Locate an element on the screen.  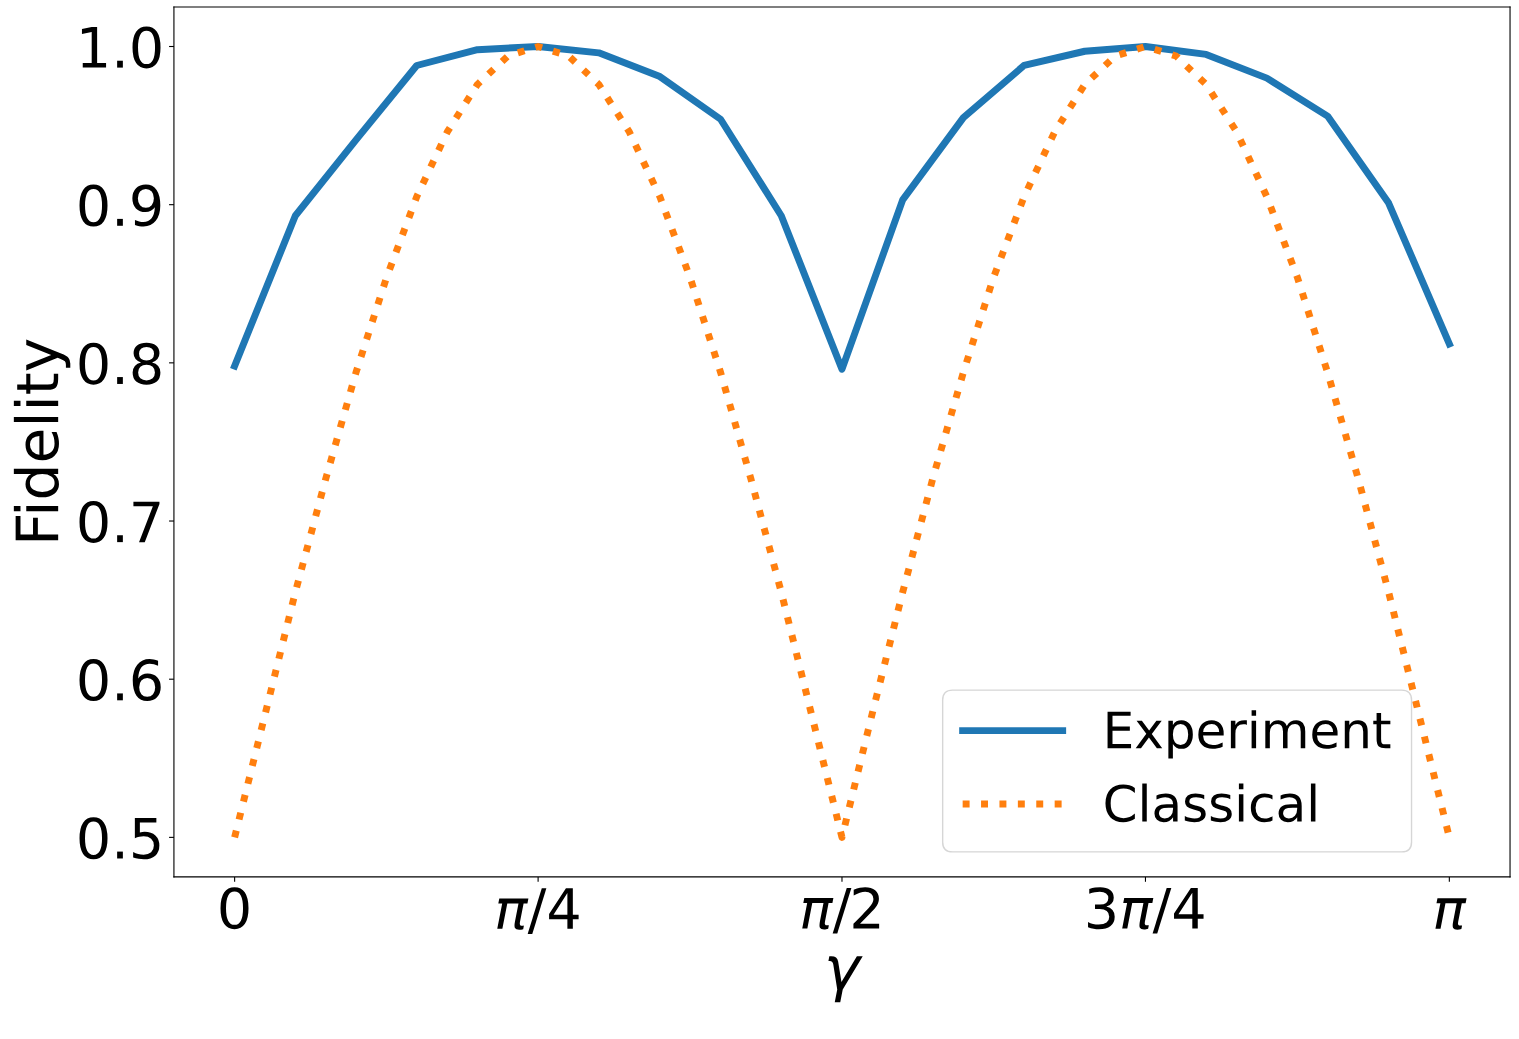
y-tick-label: 0.5 is located at coordinates (119, 838).